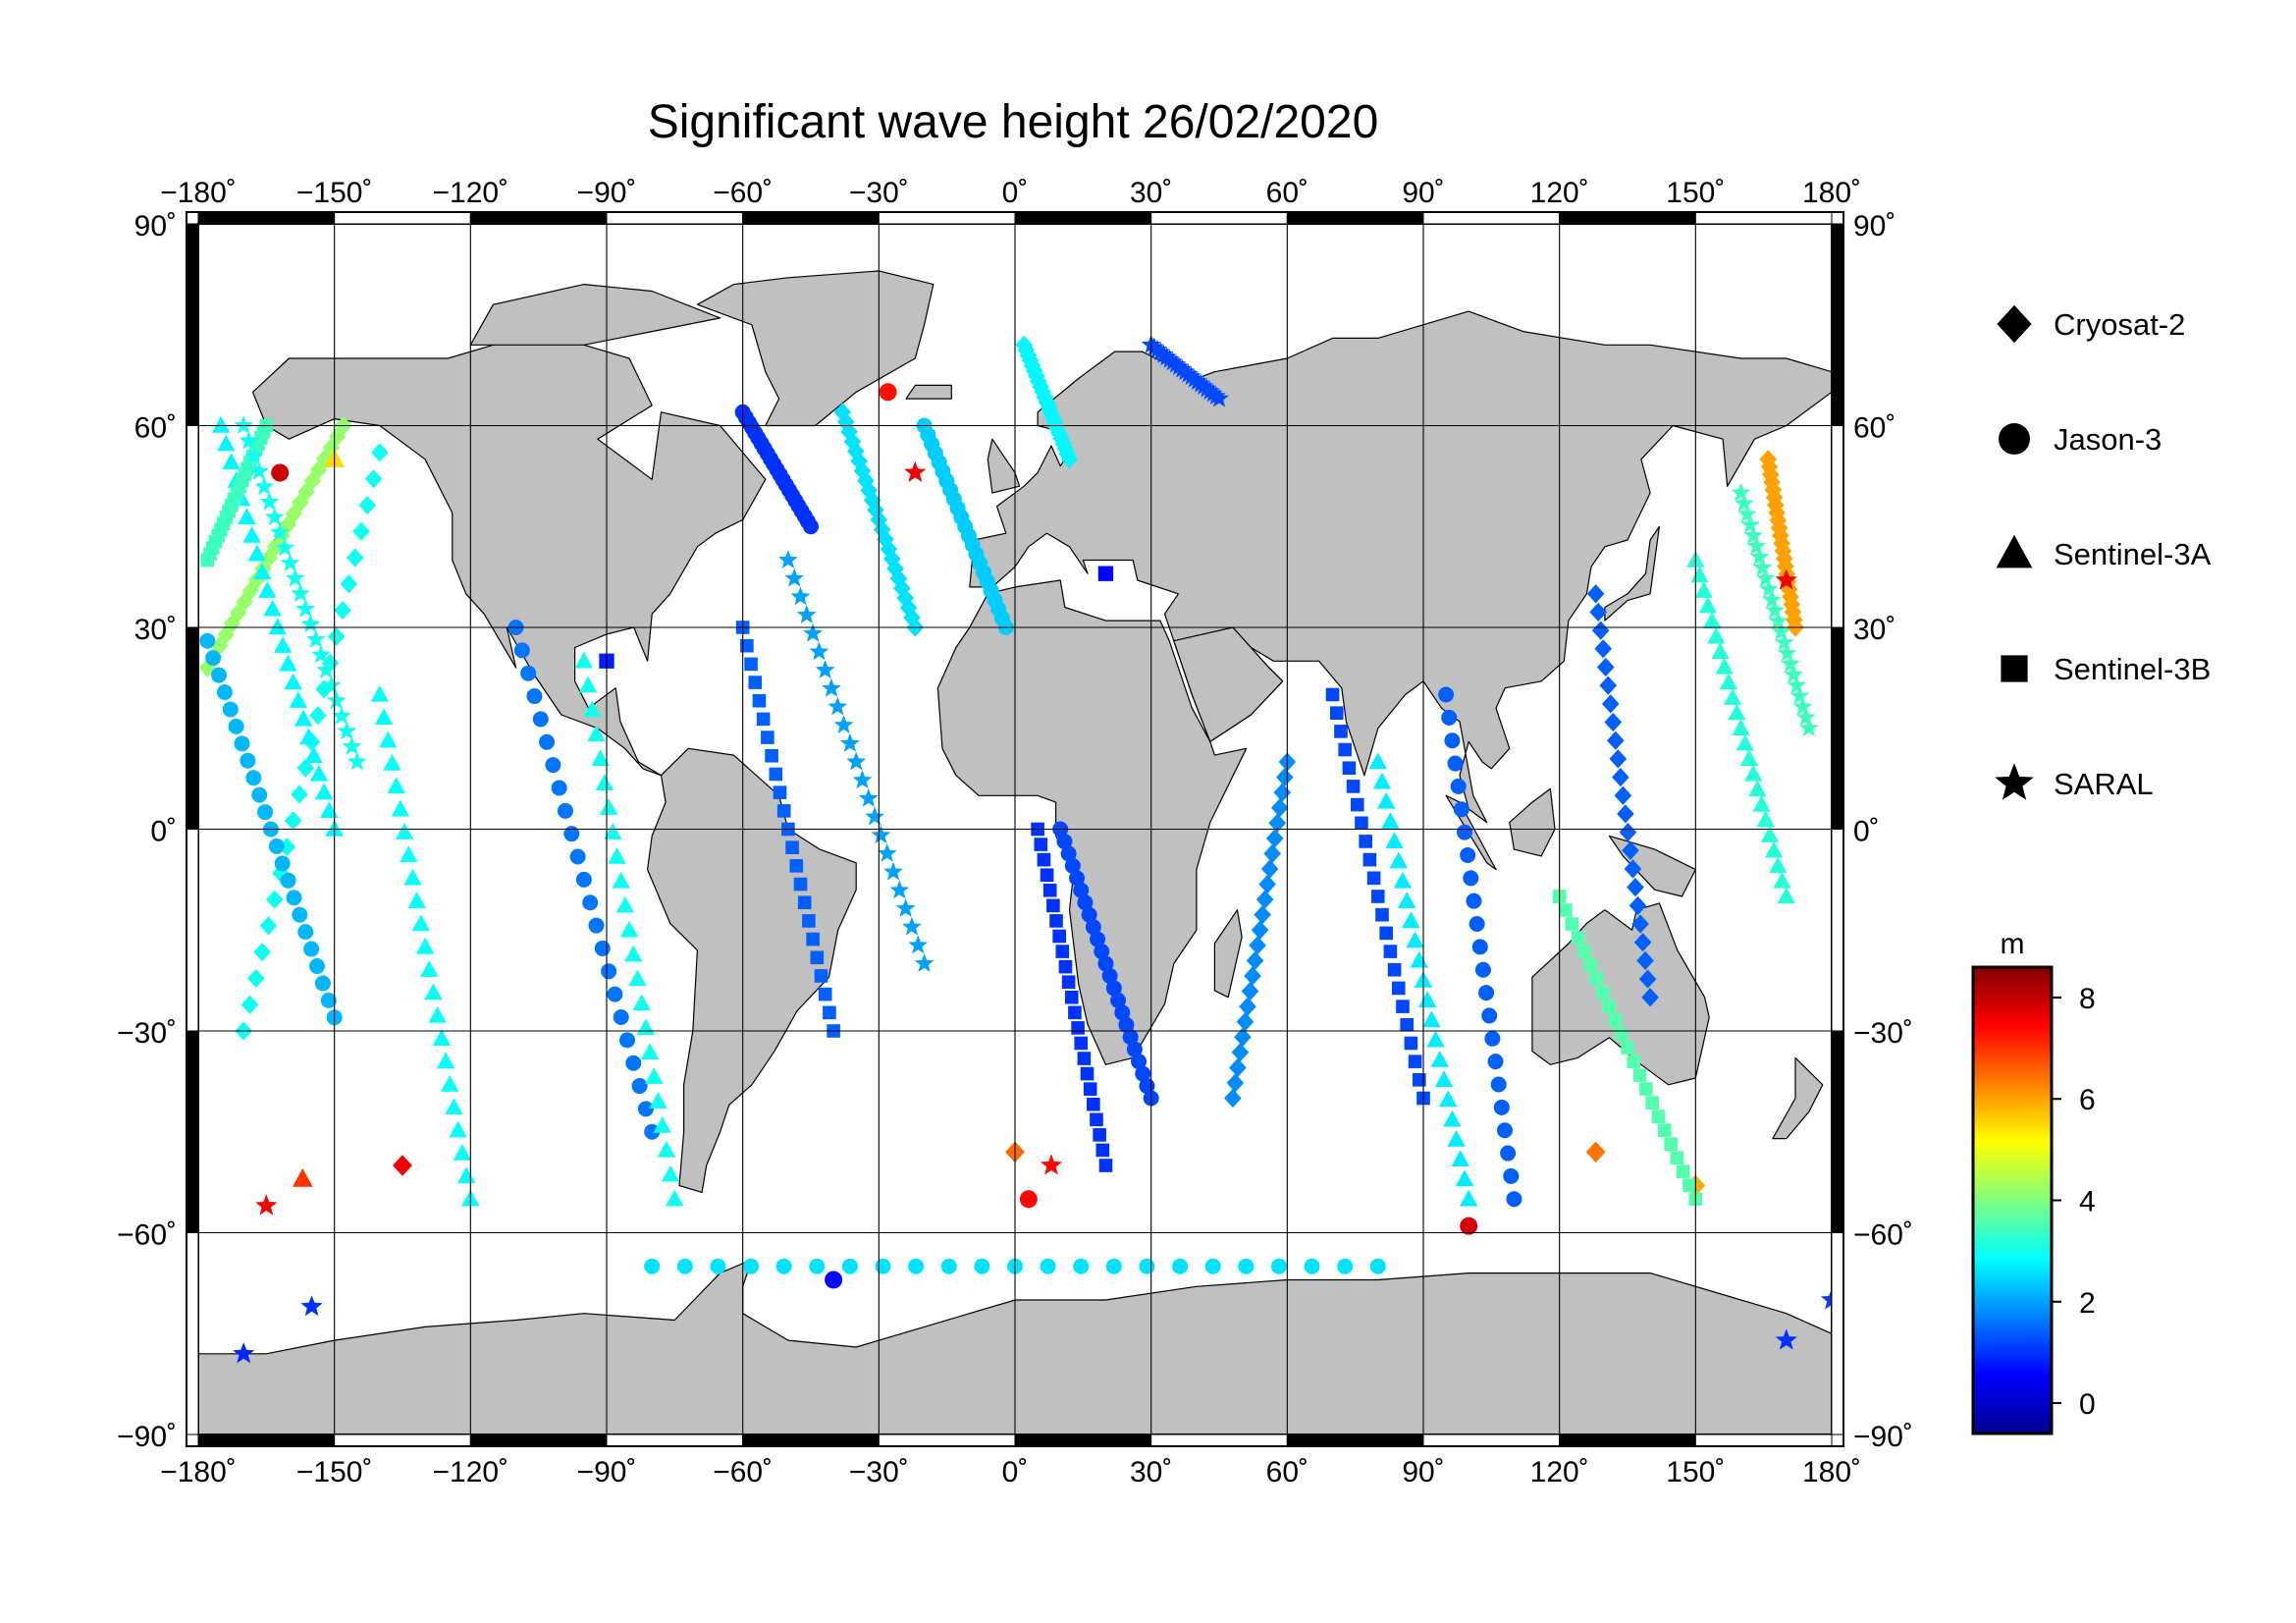 The width and height of the screenshot is (2296, 1623). I want to click on lon-tick-label-top: 150˚, so click(1695, 193).